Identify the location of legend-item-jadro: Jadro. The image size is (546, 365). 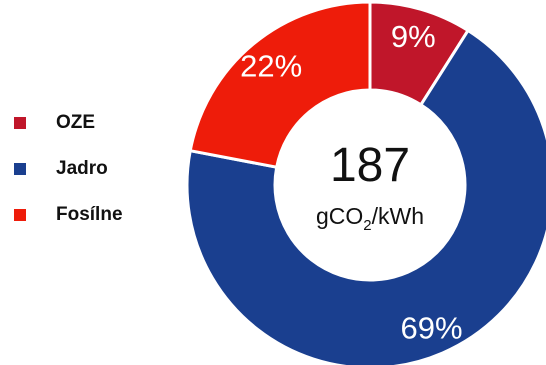
(89, 179).